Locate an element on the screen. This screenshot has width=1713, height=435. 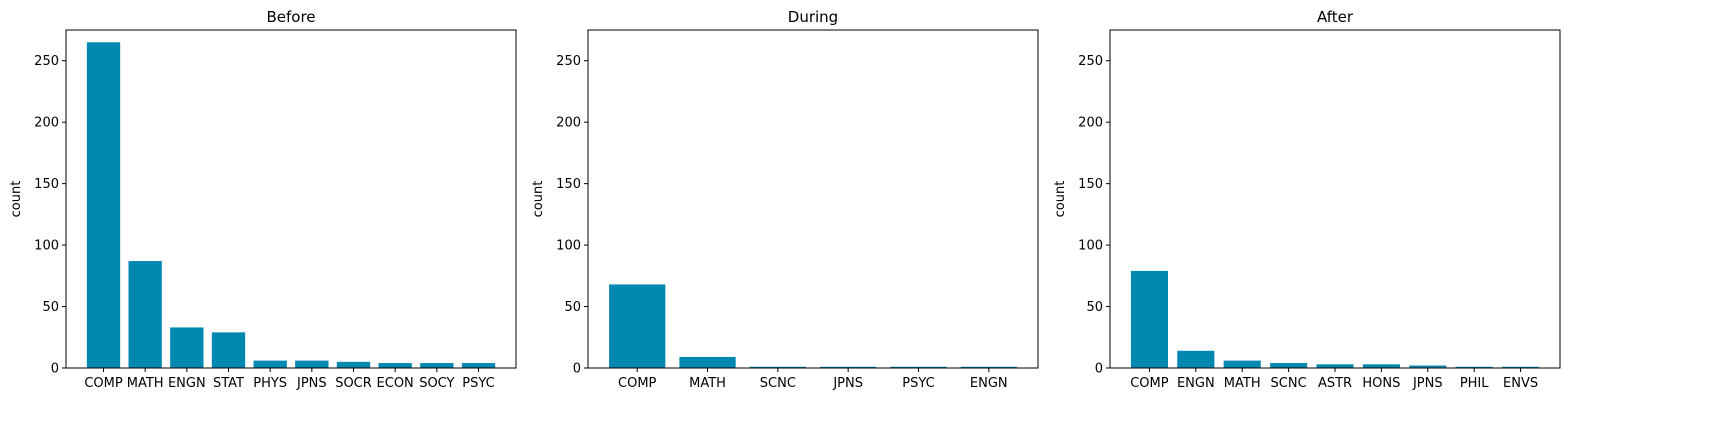
bar-envs is located at coordinates (1521, 367).